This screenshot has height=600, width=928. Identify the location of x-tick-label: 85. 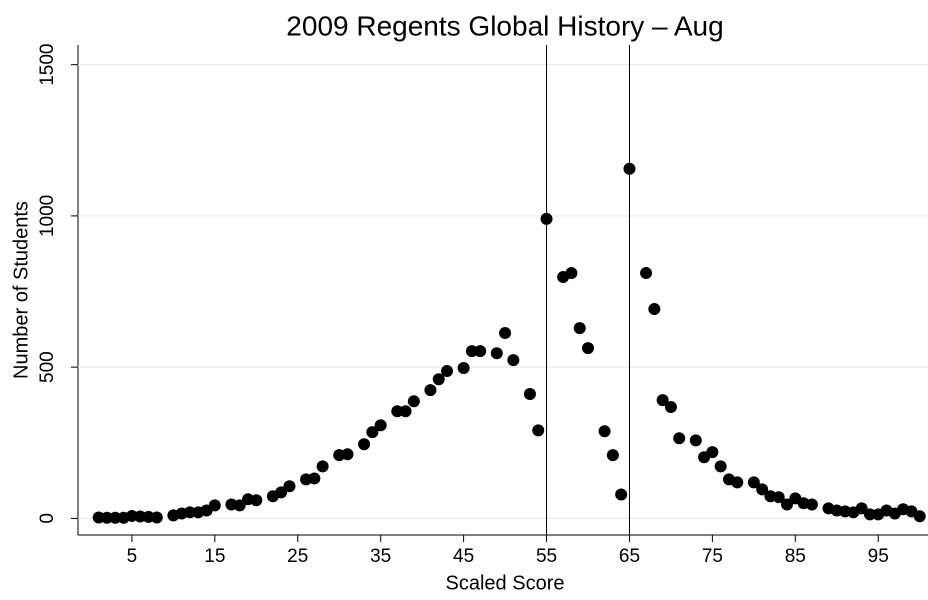
(795, 556).